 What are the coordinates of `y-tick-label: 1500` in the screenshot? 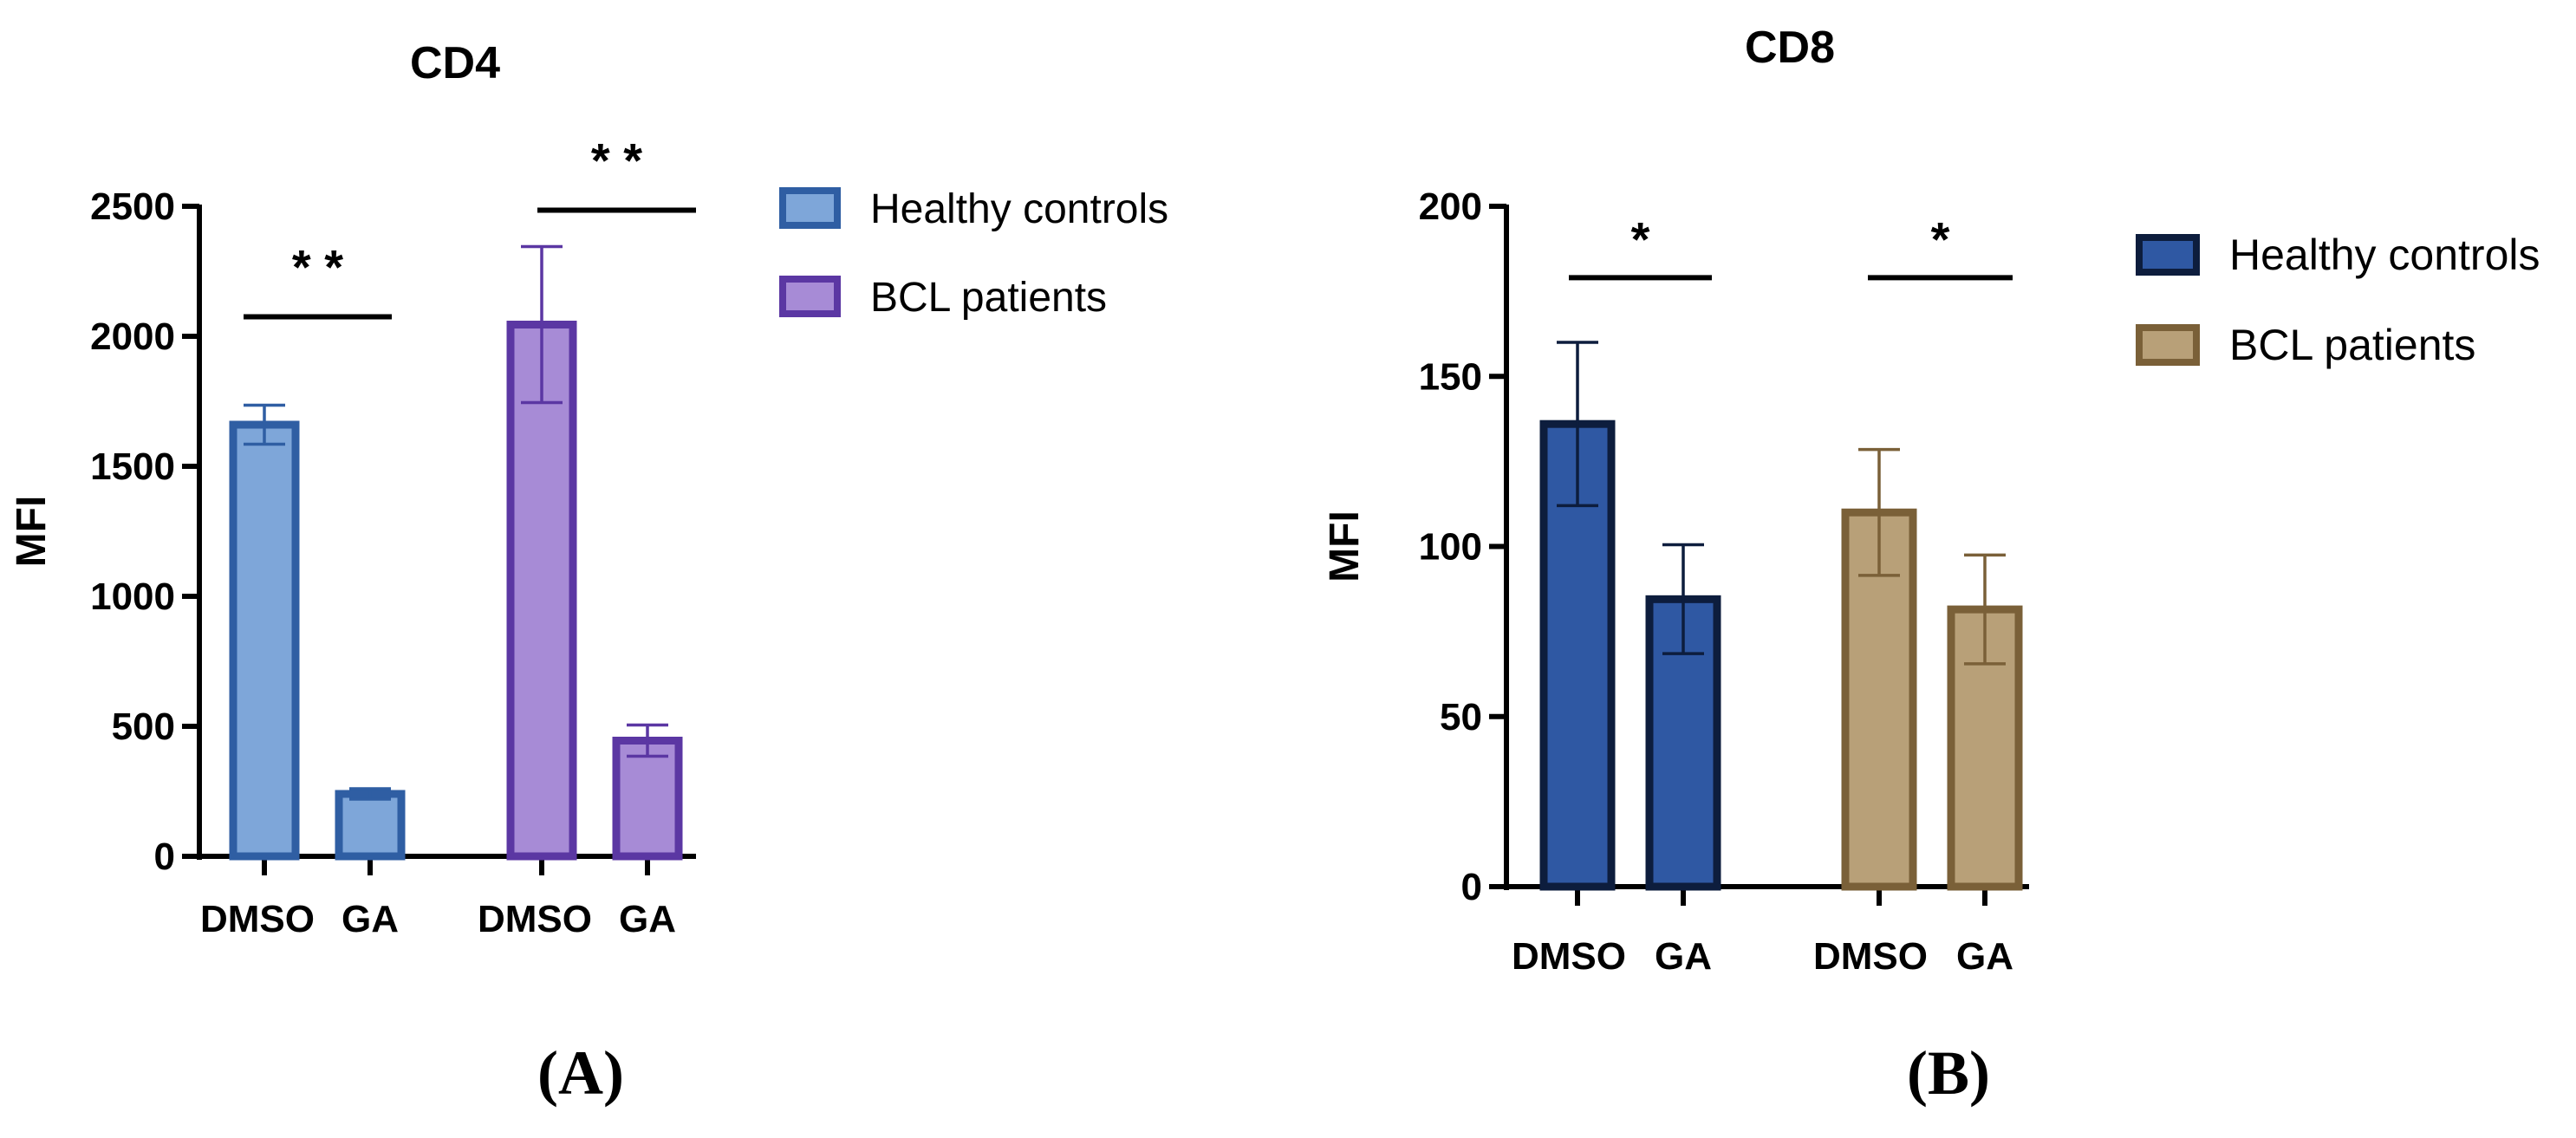 It's located at (132, 466).